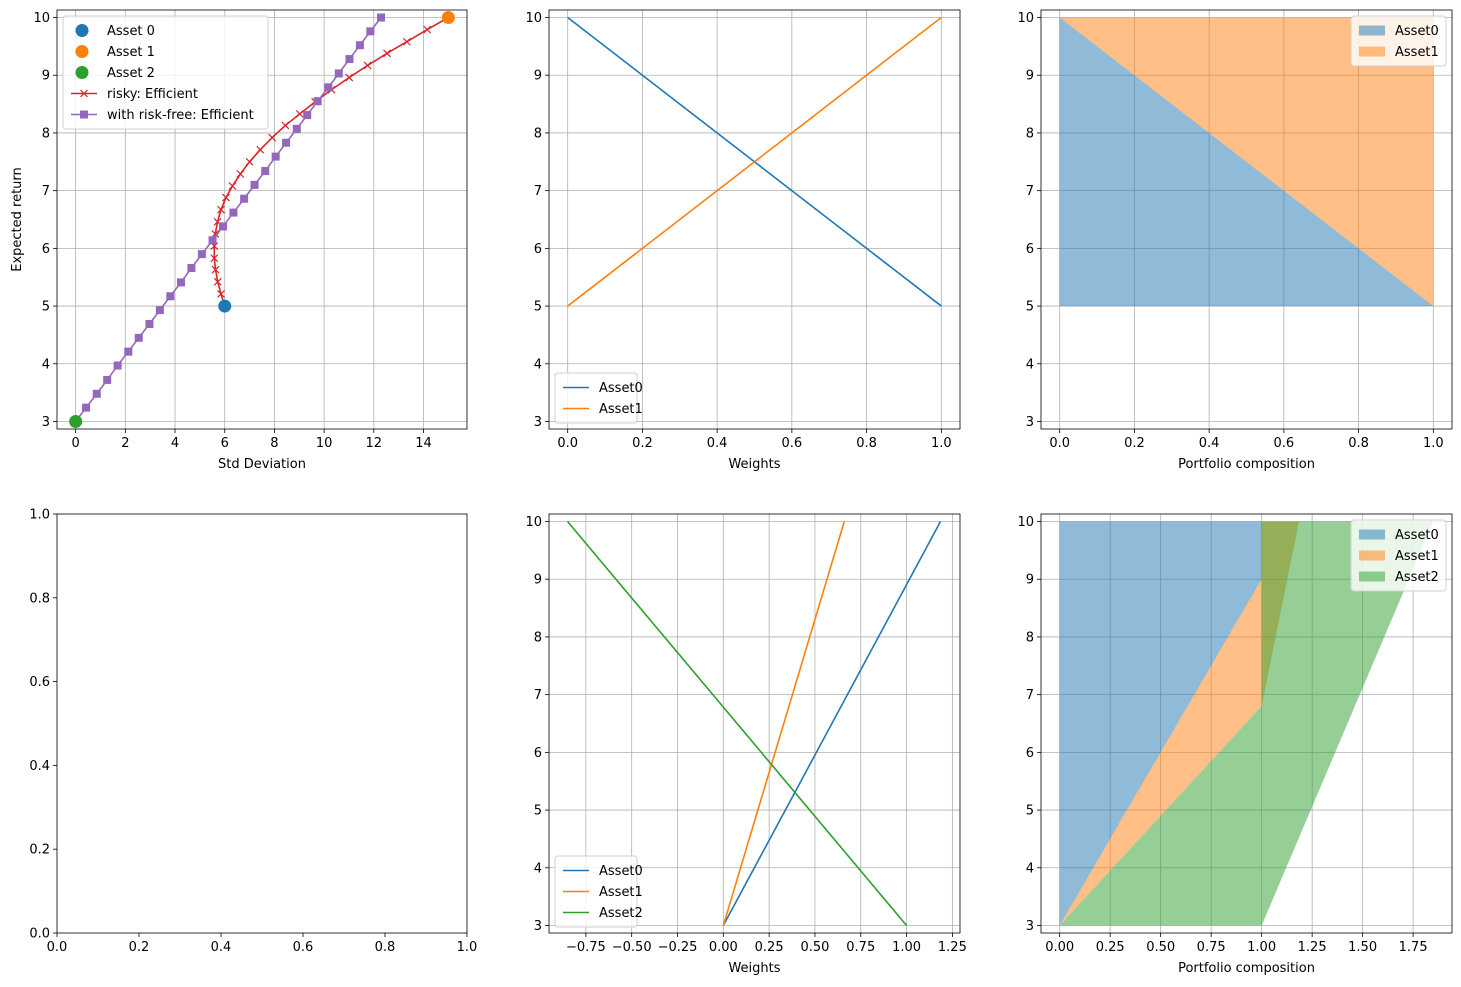 The image size is (1461, 987). What do you see at coordinates (586, 947) in the screenshot?
I see `x-tick-label: −0.75` at bounding box center [586, 947].